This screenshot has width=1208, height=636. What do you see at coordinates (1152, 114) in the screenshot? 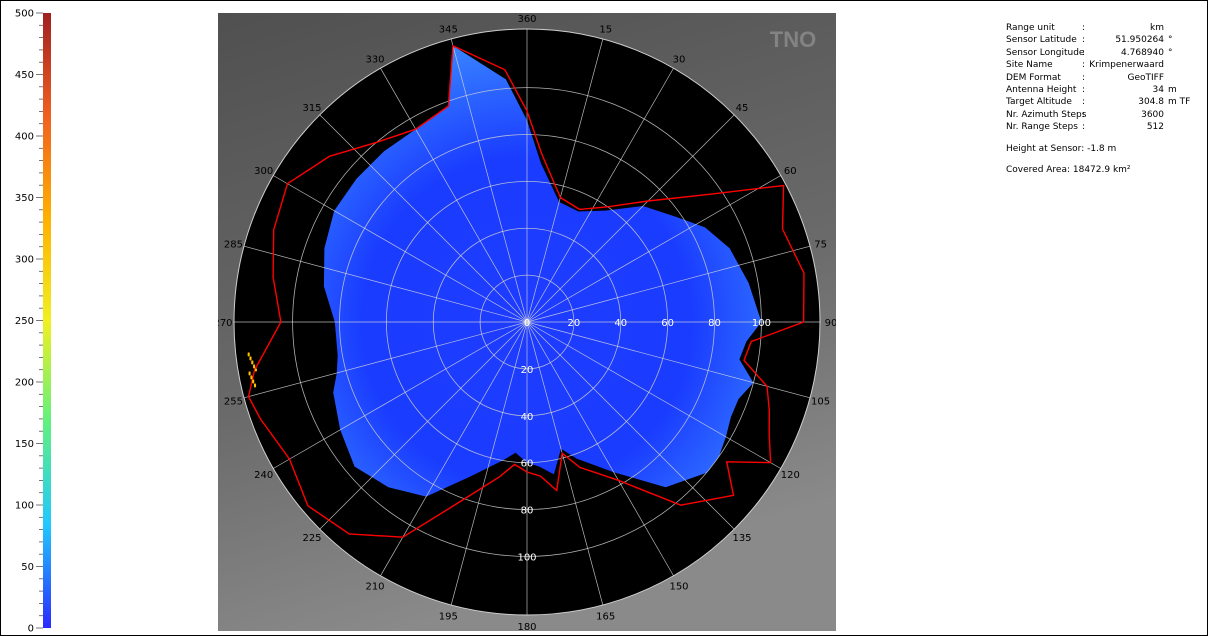
I see `info-value: 3600` at bounding box center [1152, 114].